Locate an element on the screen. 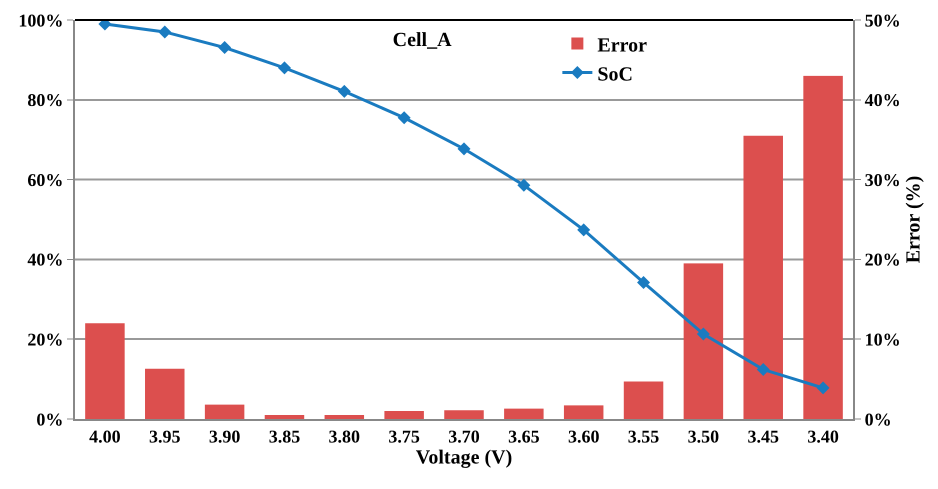  x-axis-title: Voltage (V) is located at coordinates (464, 457).